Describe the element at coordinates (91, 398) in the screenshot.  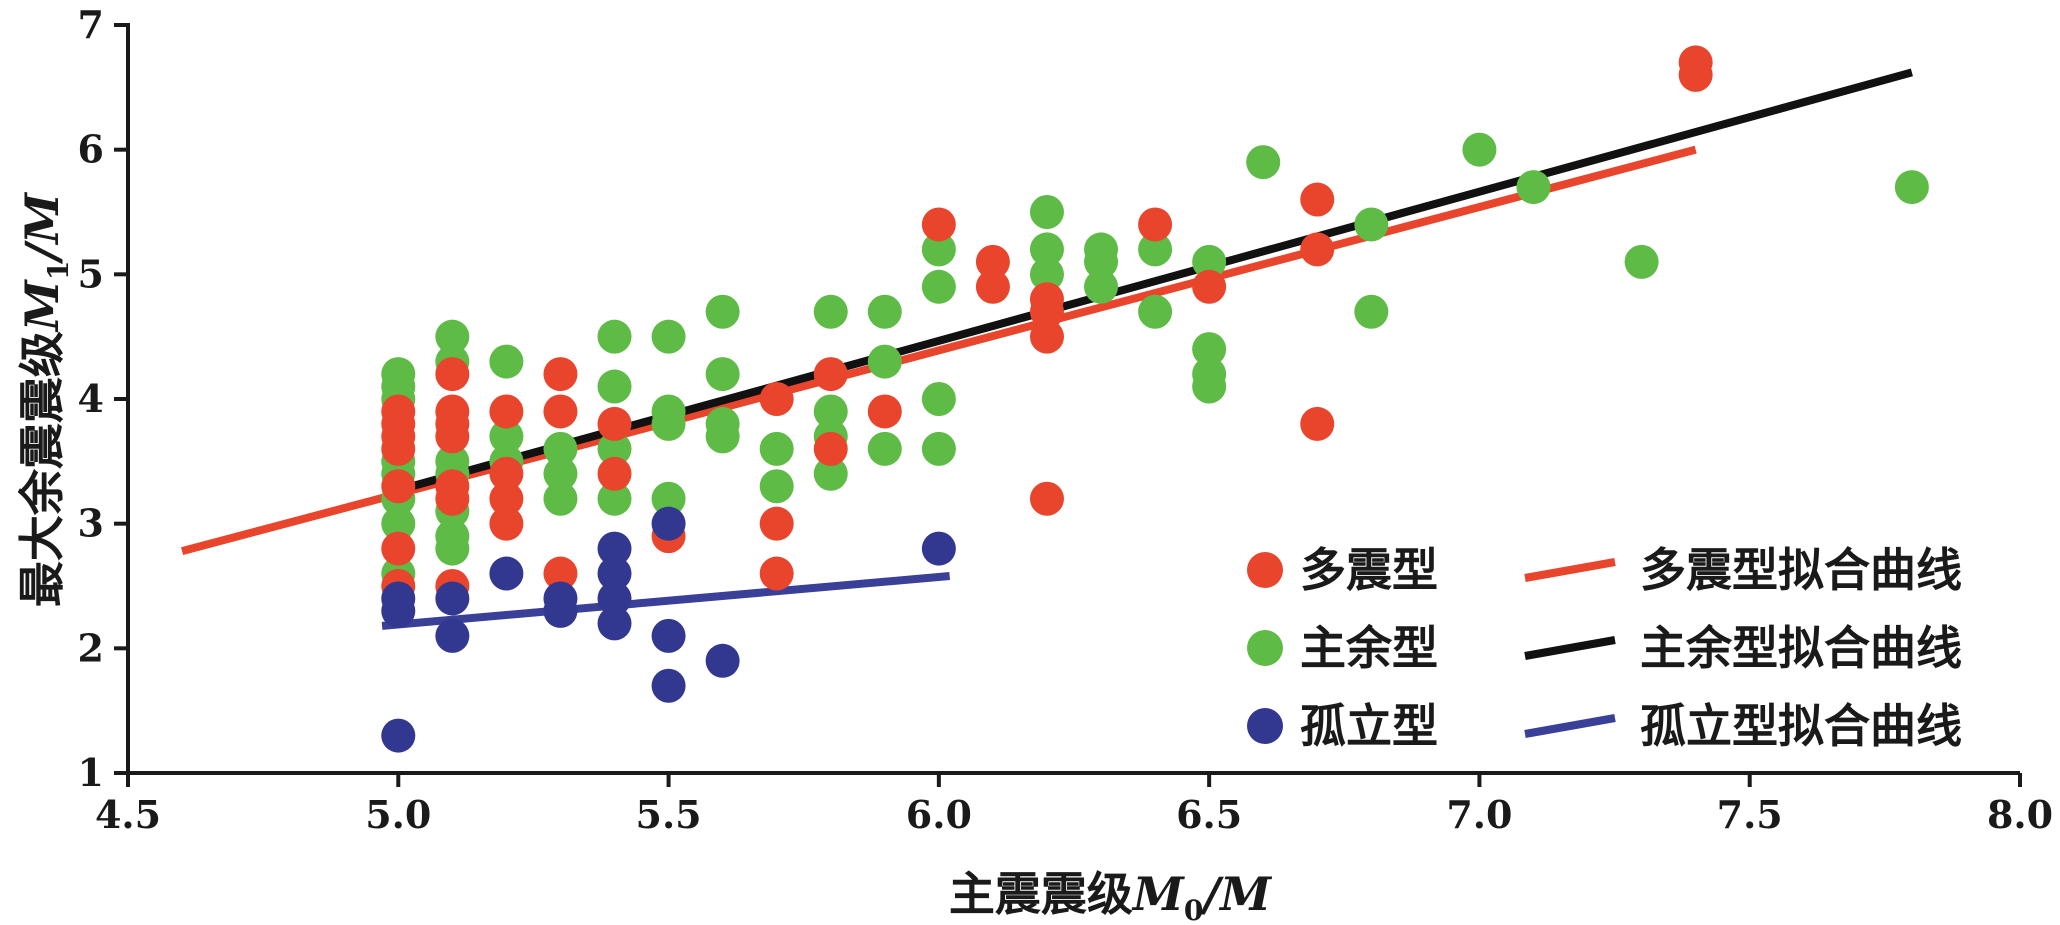
I see `y-tick-label: 4` at that location.